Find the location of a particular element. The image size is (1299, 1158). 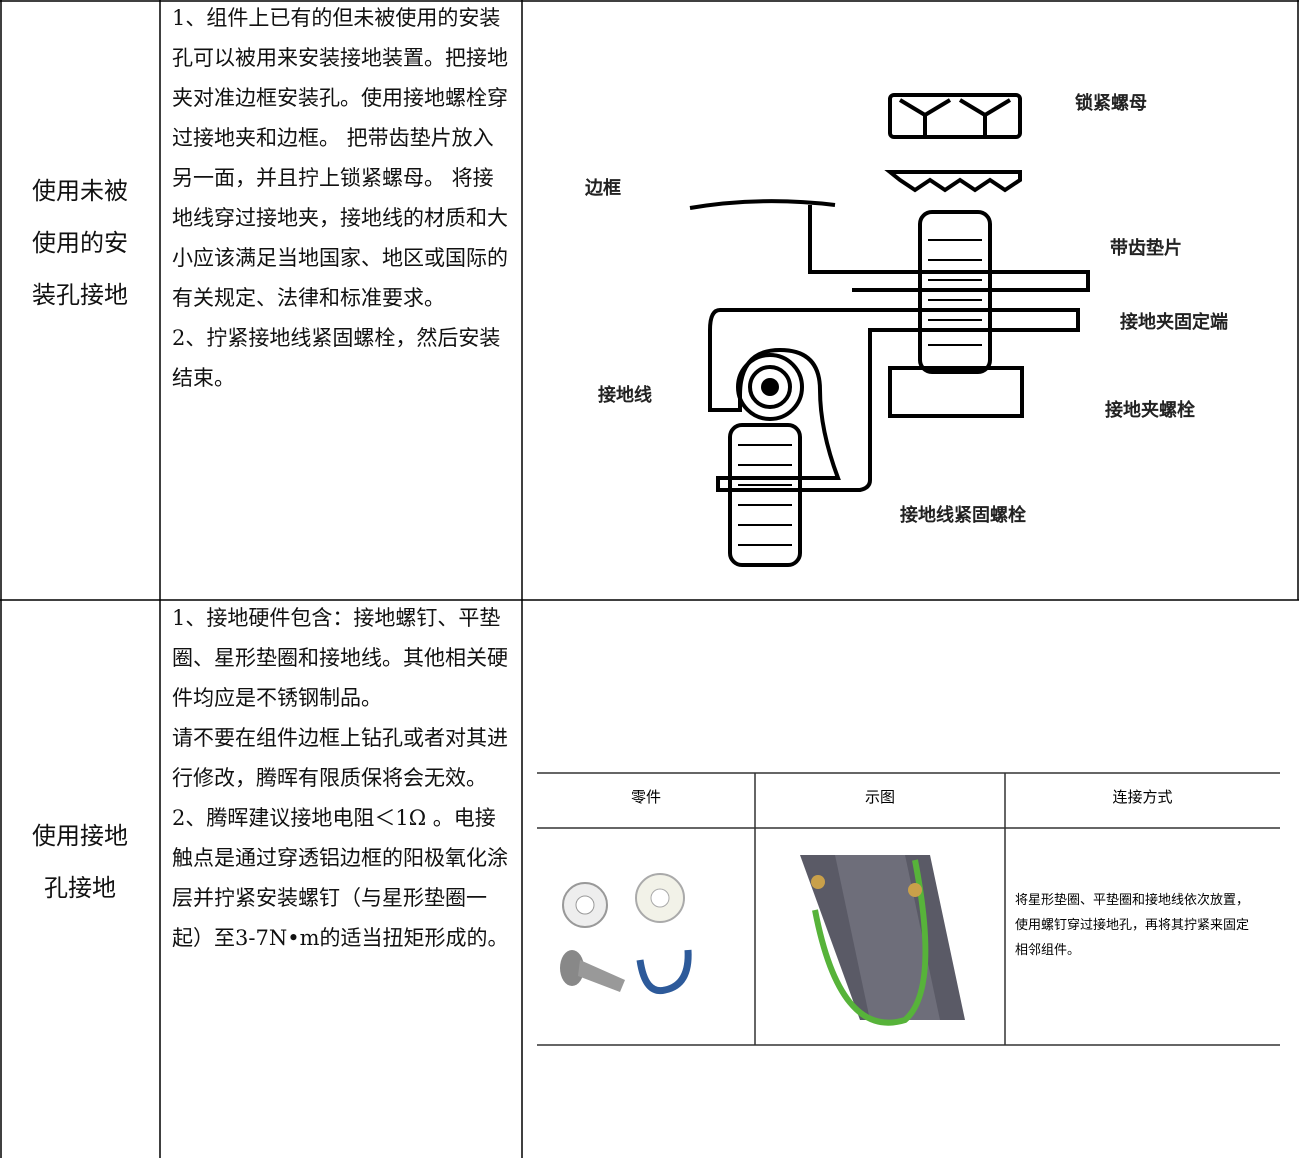

bolt-dot is located at coordinates (770, 387).